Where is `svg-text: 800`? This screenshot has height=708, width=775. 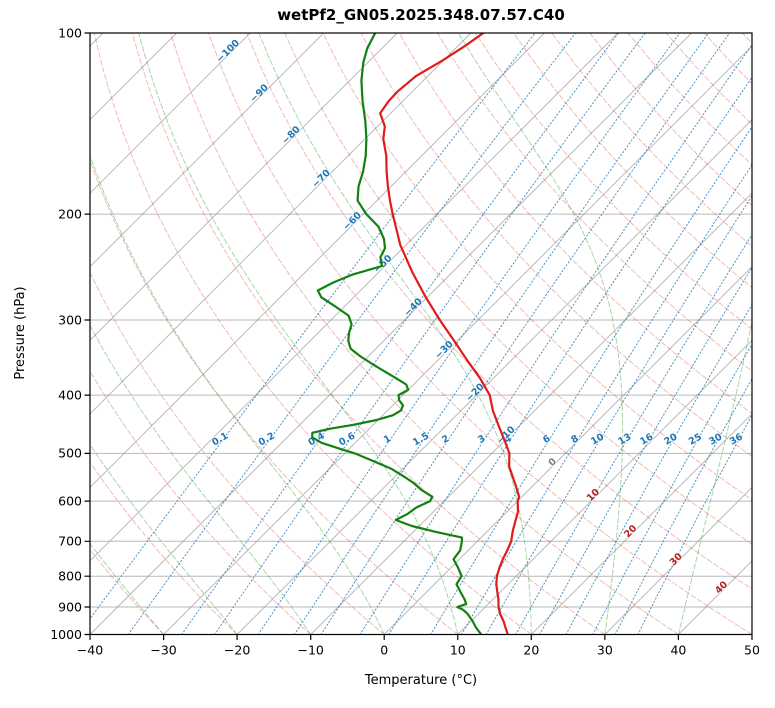
svg-text: 800 is located at coordinates (70, 576).